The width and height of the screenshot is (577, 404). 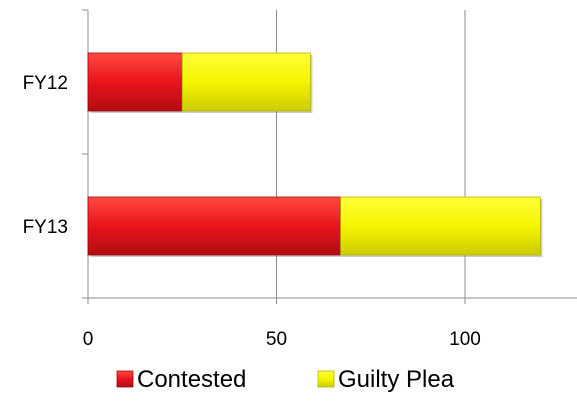 What do you see at coordinates (45, 83) in the screenshot?
I see `category-label-fy12: FY12` at bounding box center [45, 83].